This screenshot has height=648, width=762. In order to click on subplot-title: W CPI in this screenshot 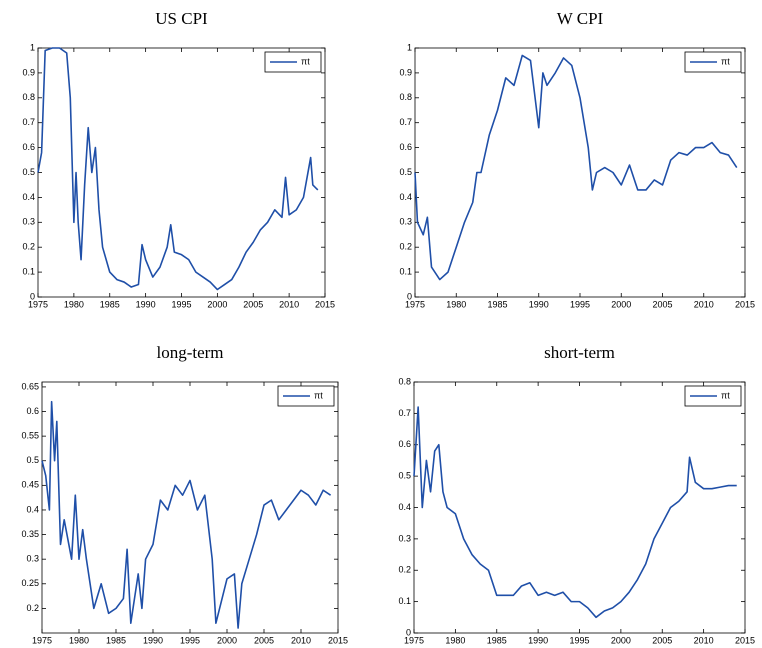, I will do `click(580, 18)`.